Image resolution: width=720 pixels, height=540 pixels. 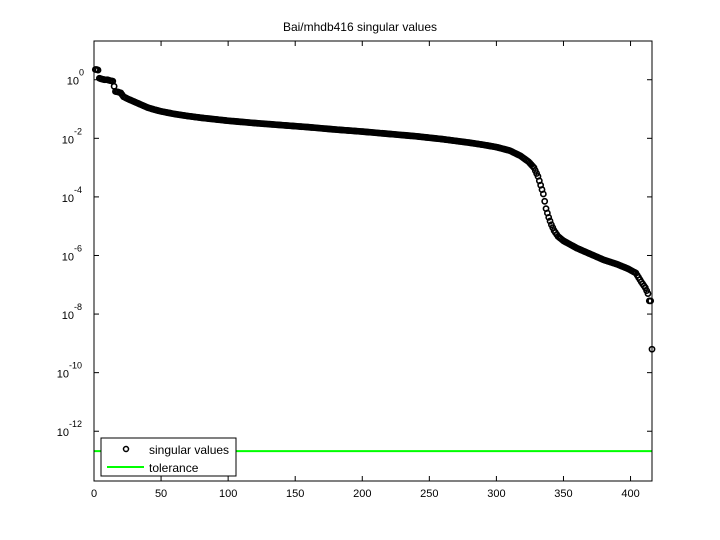 What do you see at coordinates (360, 27) in the screenshot?
I see `chart-title: Bai/mhdb416 singular values` at bounding box center [360, 27].